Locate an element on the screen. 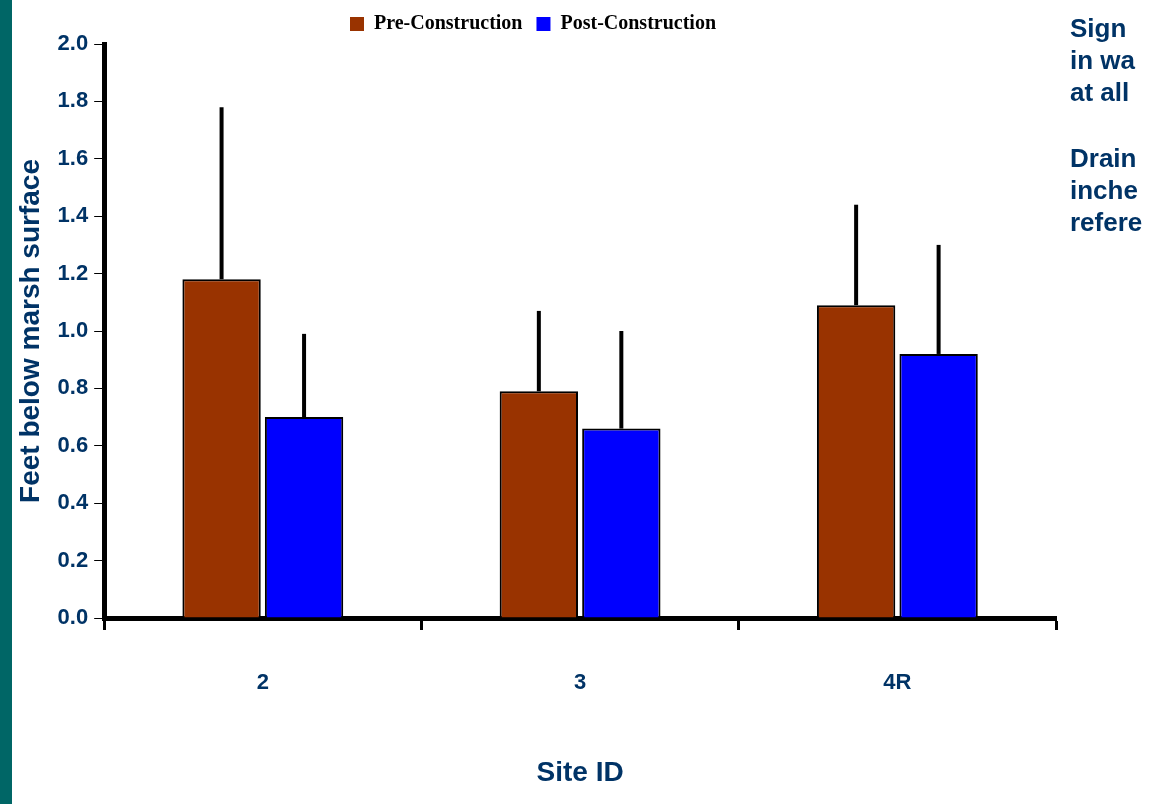 The width and height of the screenshot is (1156, 804). text: inche is located at coordinates (1104, 190).